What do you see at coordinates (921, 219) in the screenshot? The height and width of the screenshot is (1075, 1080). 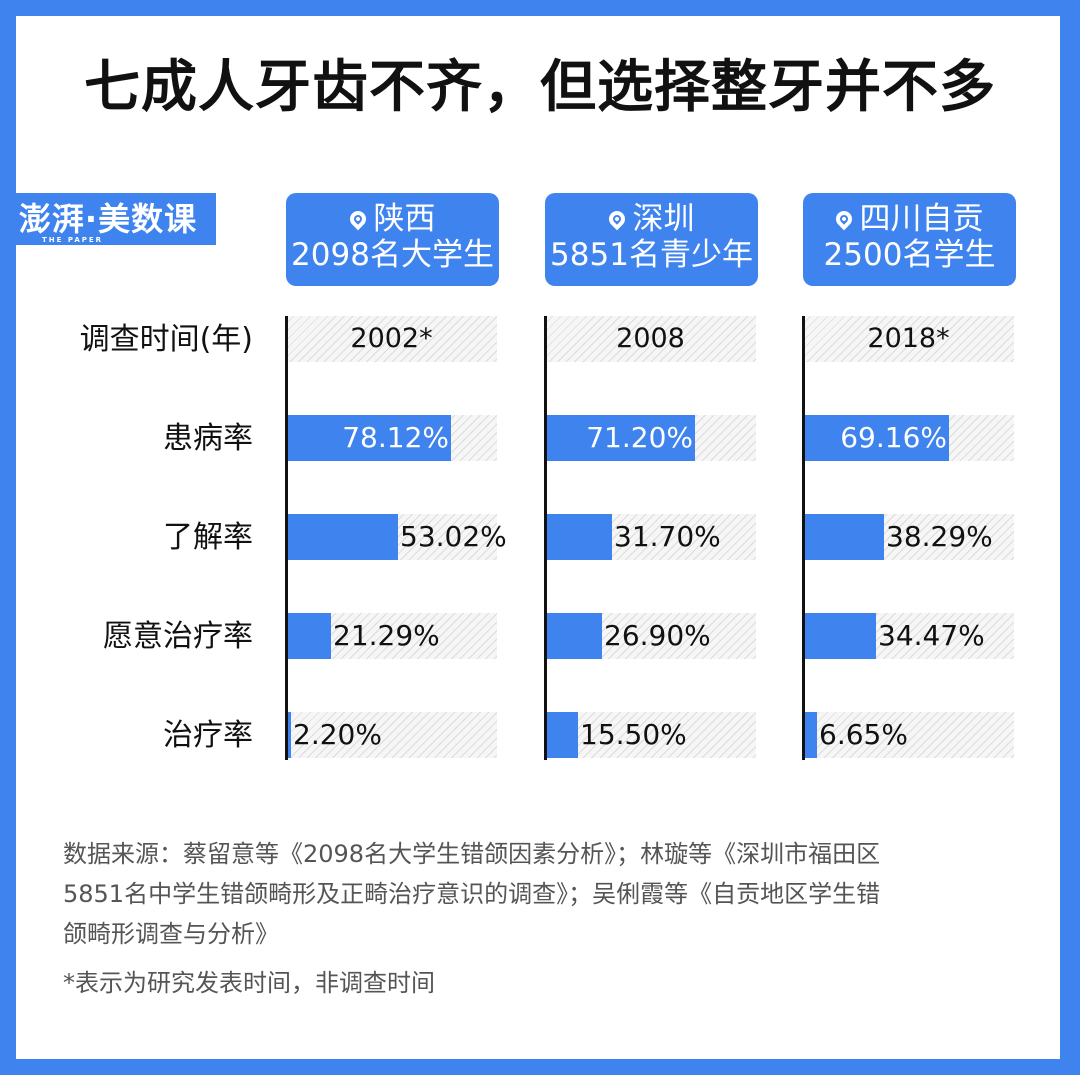 I see `region-place: 四川自贡` at bounding box center [921, 219].